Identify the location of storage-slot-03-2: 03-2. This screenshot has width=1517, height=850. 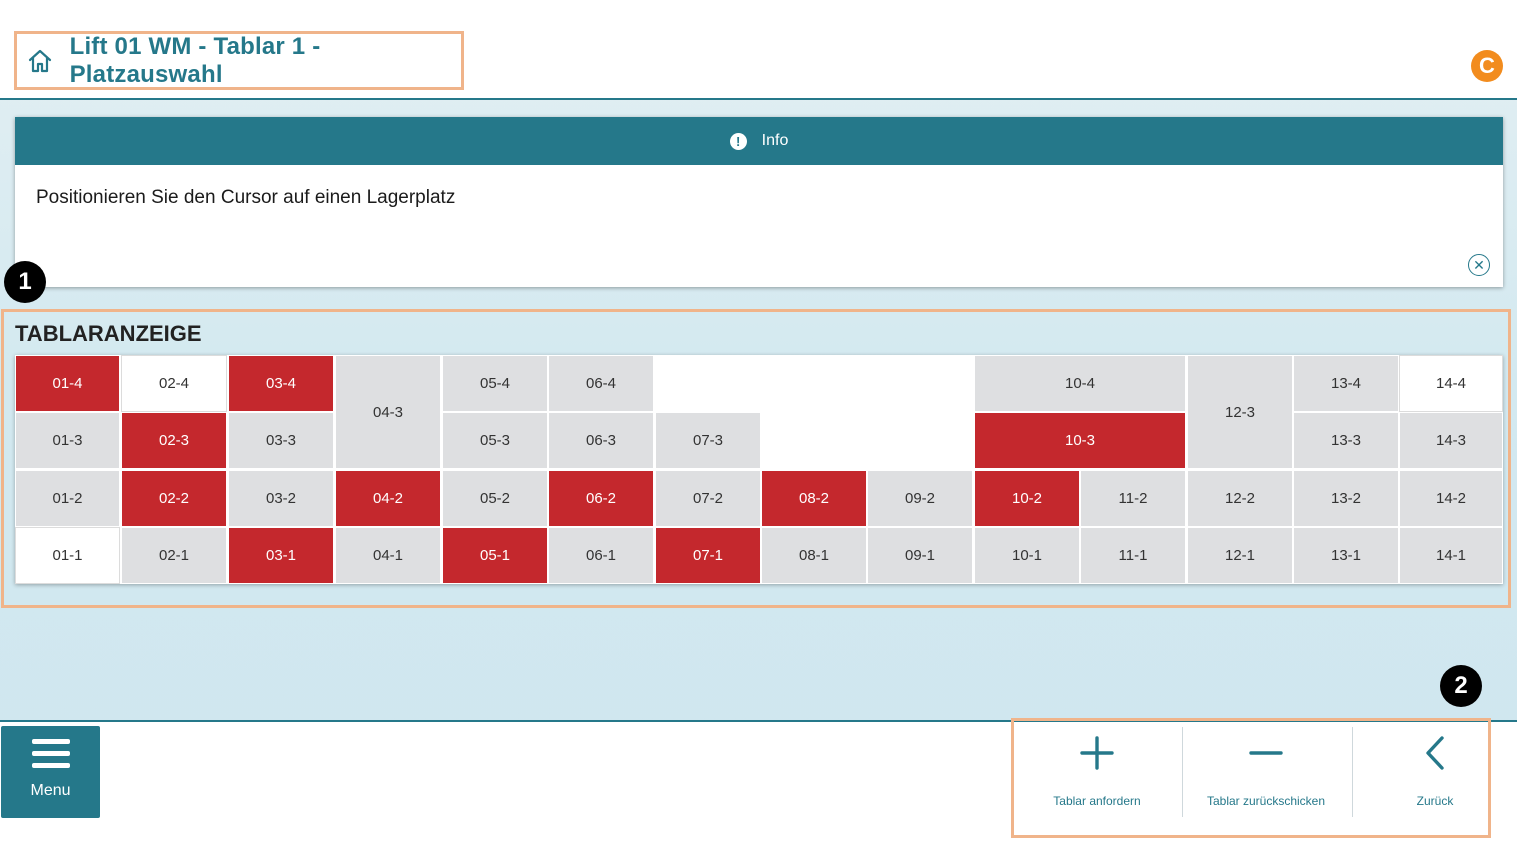
(281, 498).